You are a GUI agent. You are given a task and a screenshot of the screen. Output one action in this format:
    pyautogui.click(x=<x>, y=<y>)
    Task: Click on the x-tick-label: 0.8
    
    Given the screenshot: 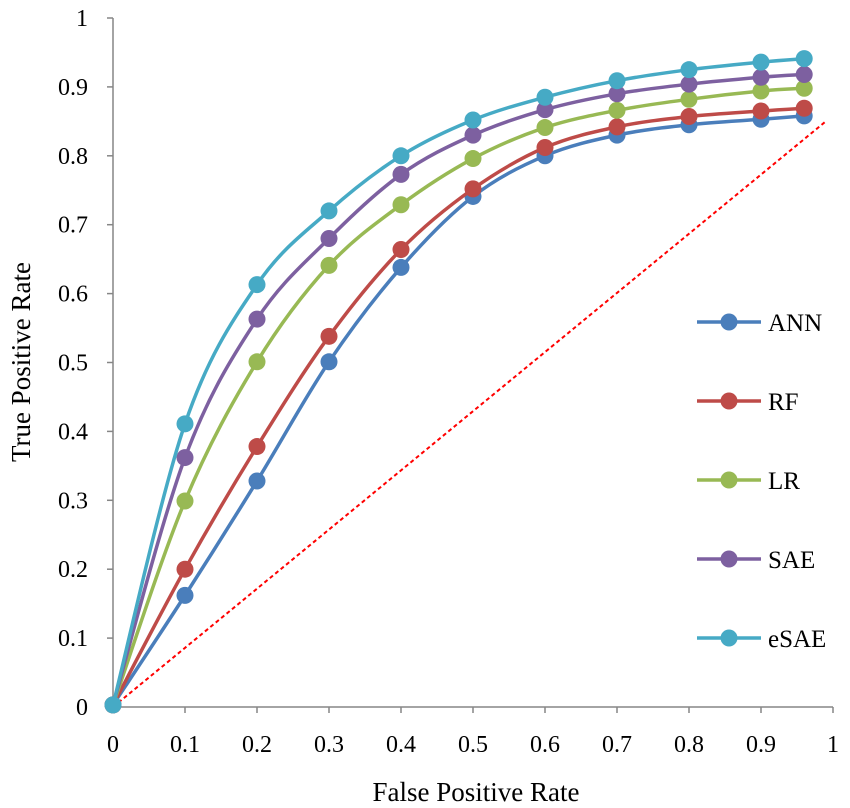 What is the action you would take?
    pyautogui.click(x=689, y=745)
    